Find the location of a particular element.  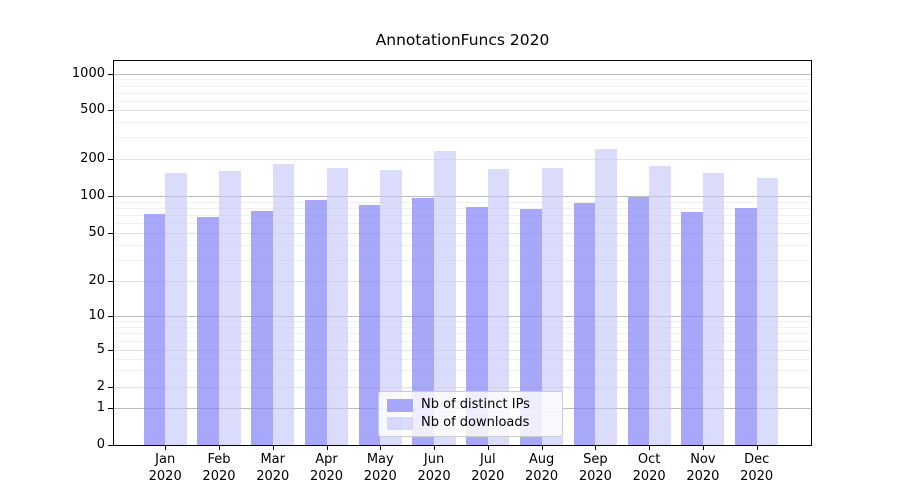

y-tick-label-1: 1 is located at coordinates (100, 407).